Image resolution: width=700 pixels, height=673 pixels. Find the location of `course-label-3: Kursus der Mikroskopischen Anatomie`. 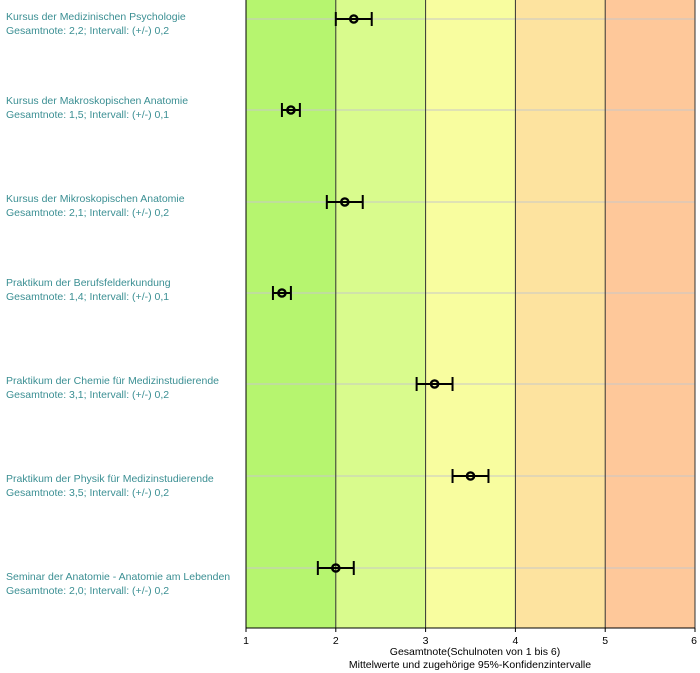

course-label-3: Kursus der Mikroskopischen Anatomie is located at coordinates (95, 199).